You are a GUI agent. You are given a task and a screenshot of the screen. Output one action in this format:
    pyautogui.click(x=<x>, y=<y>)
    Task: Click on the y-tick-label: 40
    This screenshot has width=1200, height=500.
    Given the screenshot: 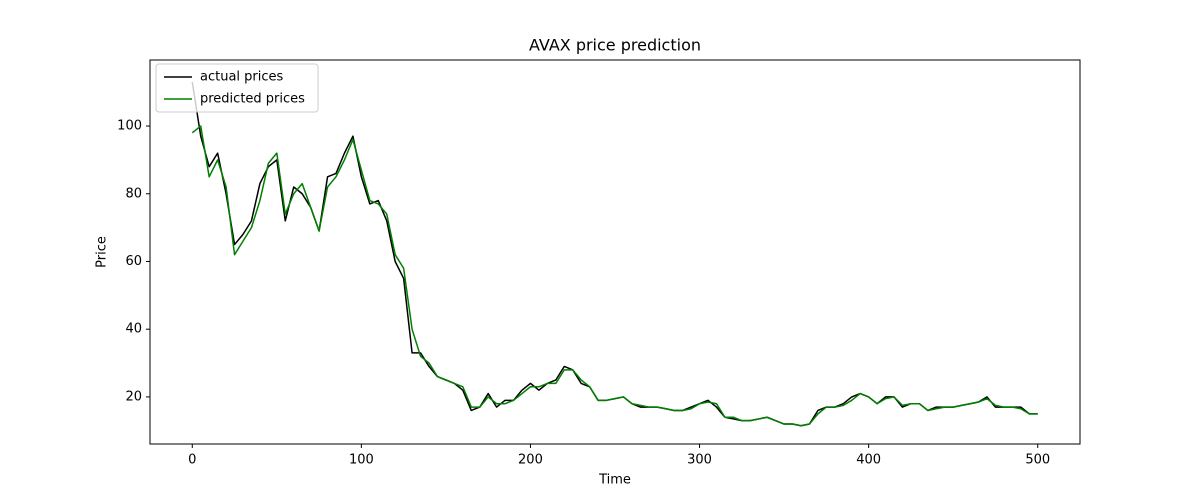 What is the action you would take?
    pyautogui.click(x=133, y=329)
    